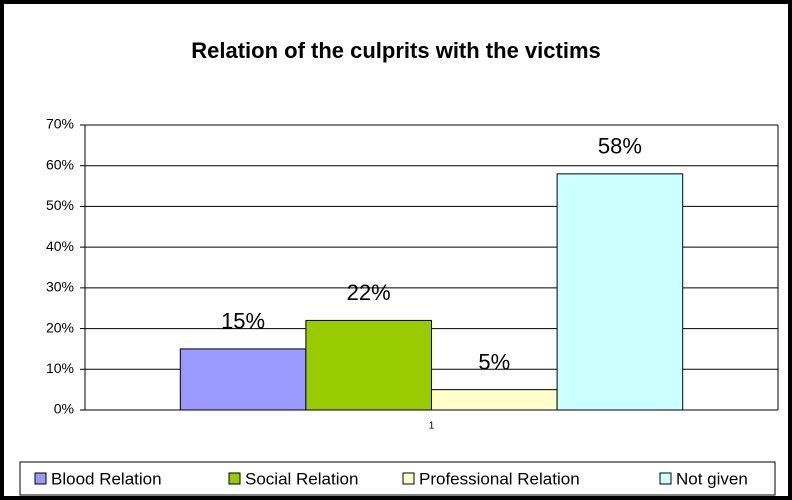  What do you see at coordinates (60, 205) in the screenshot?
I see `y-tick-label: 50%` at bounding box center [60, 205].